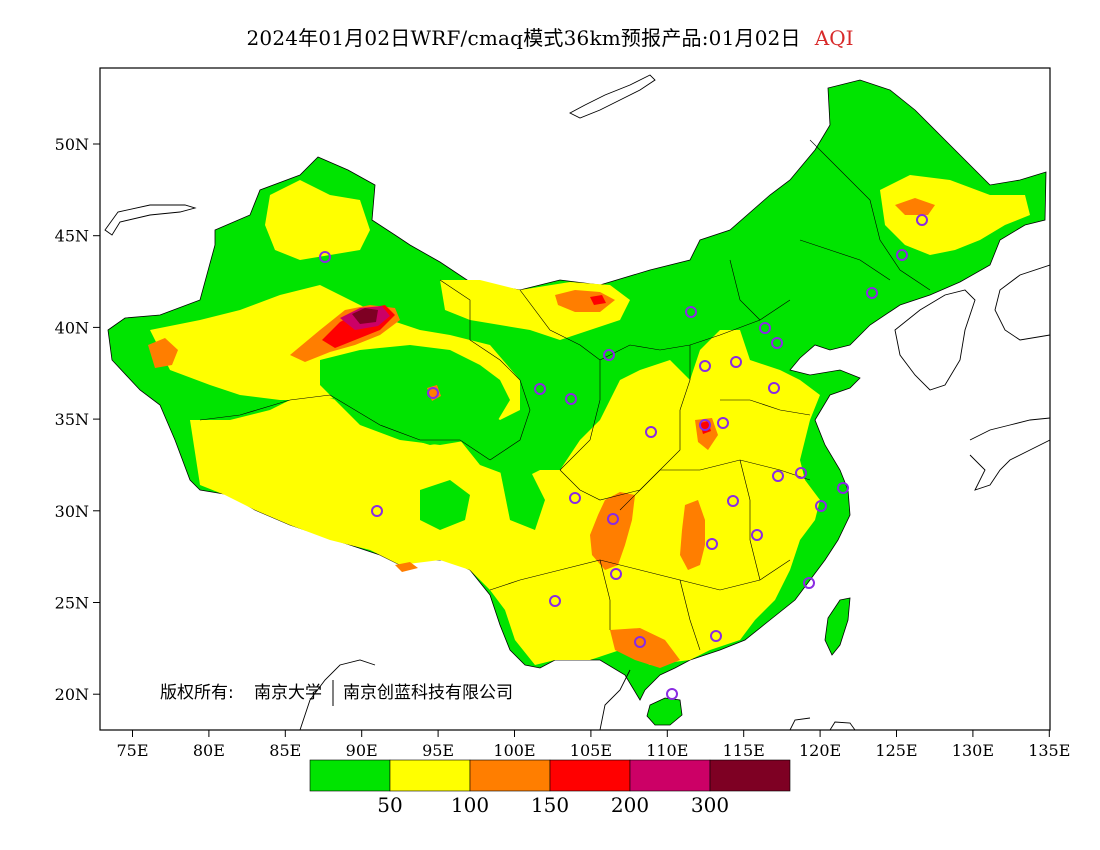 This screenshot has width=1100, height=850. I want to click on copyright-label: 版权所有:, so click(197, 693).